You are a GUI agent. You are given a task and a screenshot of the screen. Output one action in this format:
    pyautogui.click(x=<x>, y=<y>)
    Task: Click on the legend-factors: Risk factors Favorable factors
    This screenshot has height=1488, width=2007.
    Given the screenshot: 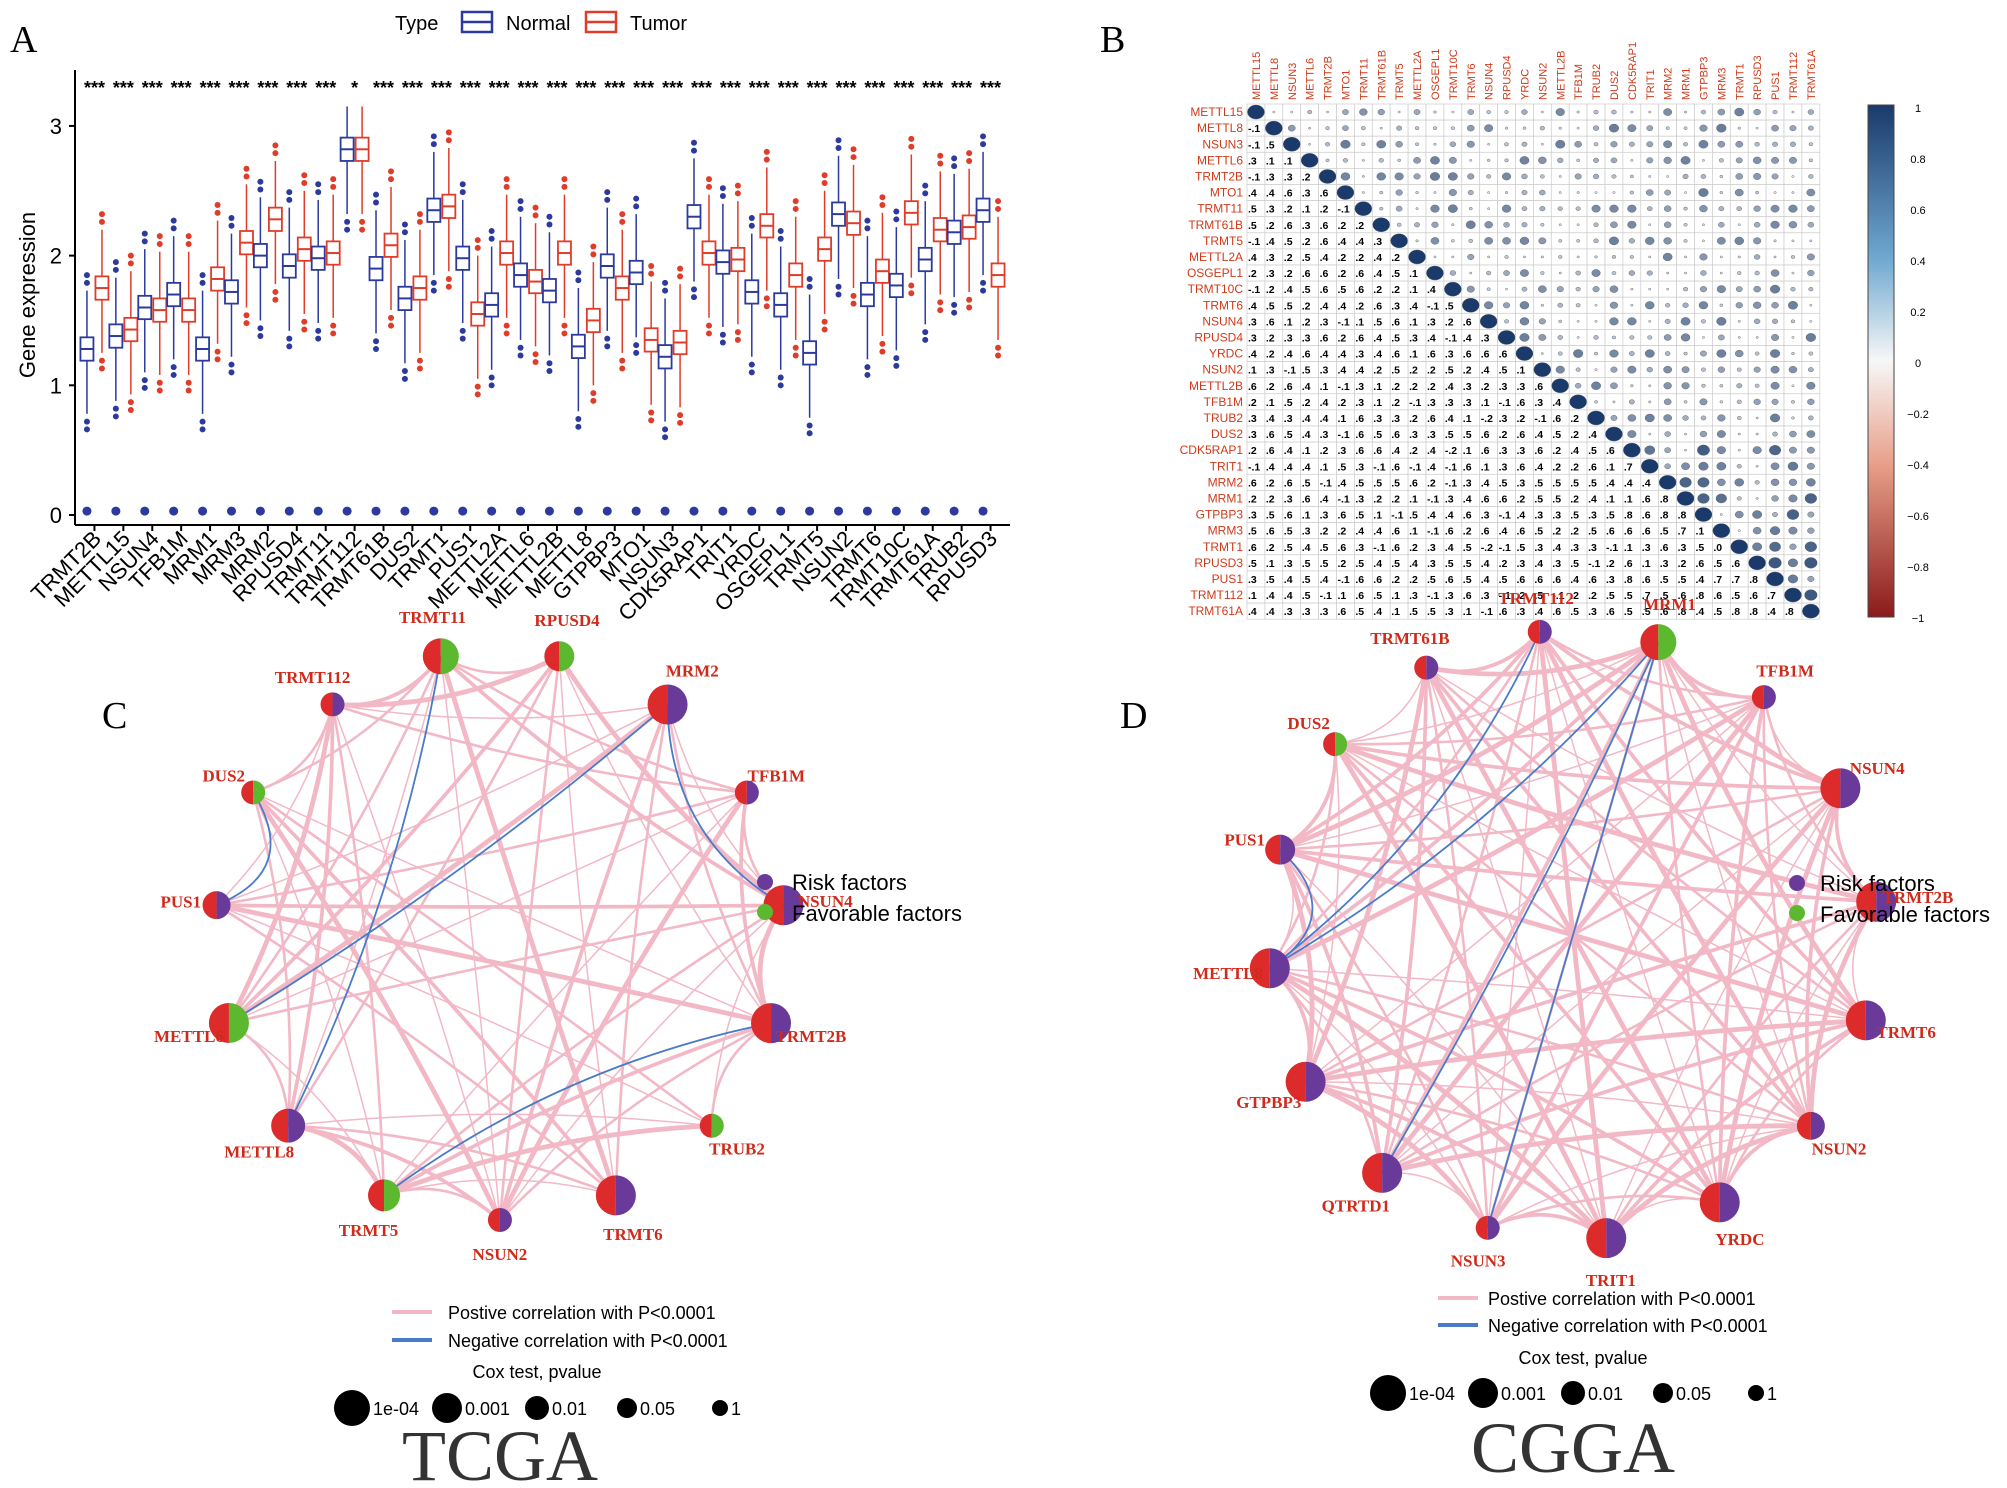 What is the action you would take?
    pyautogui.click(x=859, y=898)
    